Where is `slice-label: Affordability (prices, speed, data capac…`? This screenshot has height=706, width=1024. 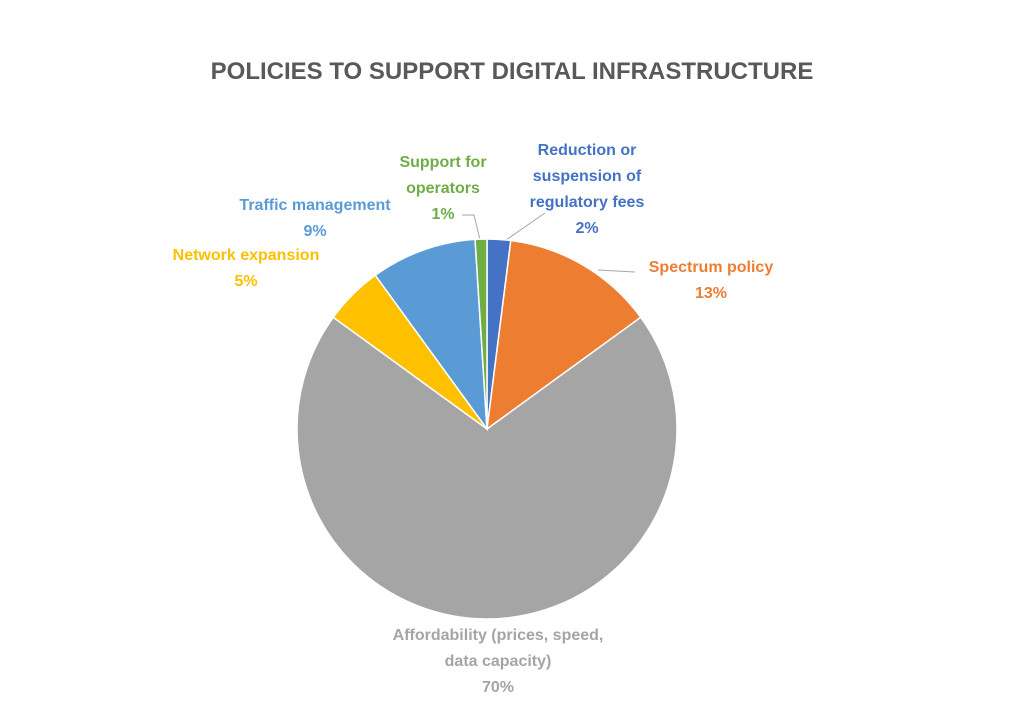 slice-label: Affordability (prices, speed, data capac… is located at coordinates (498, 662).